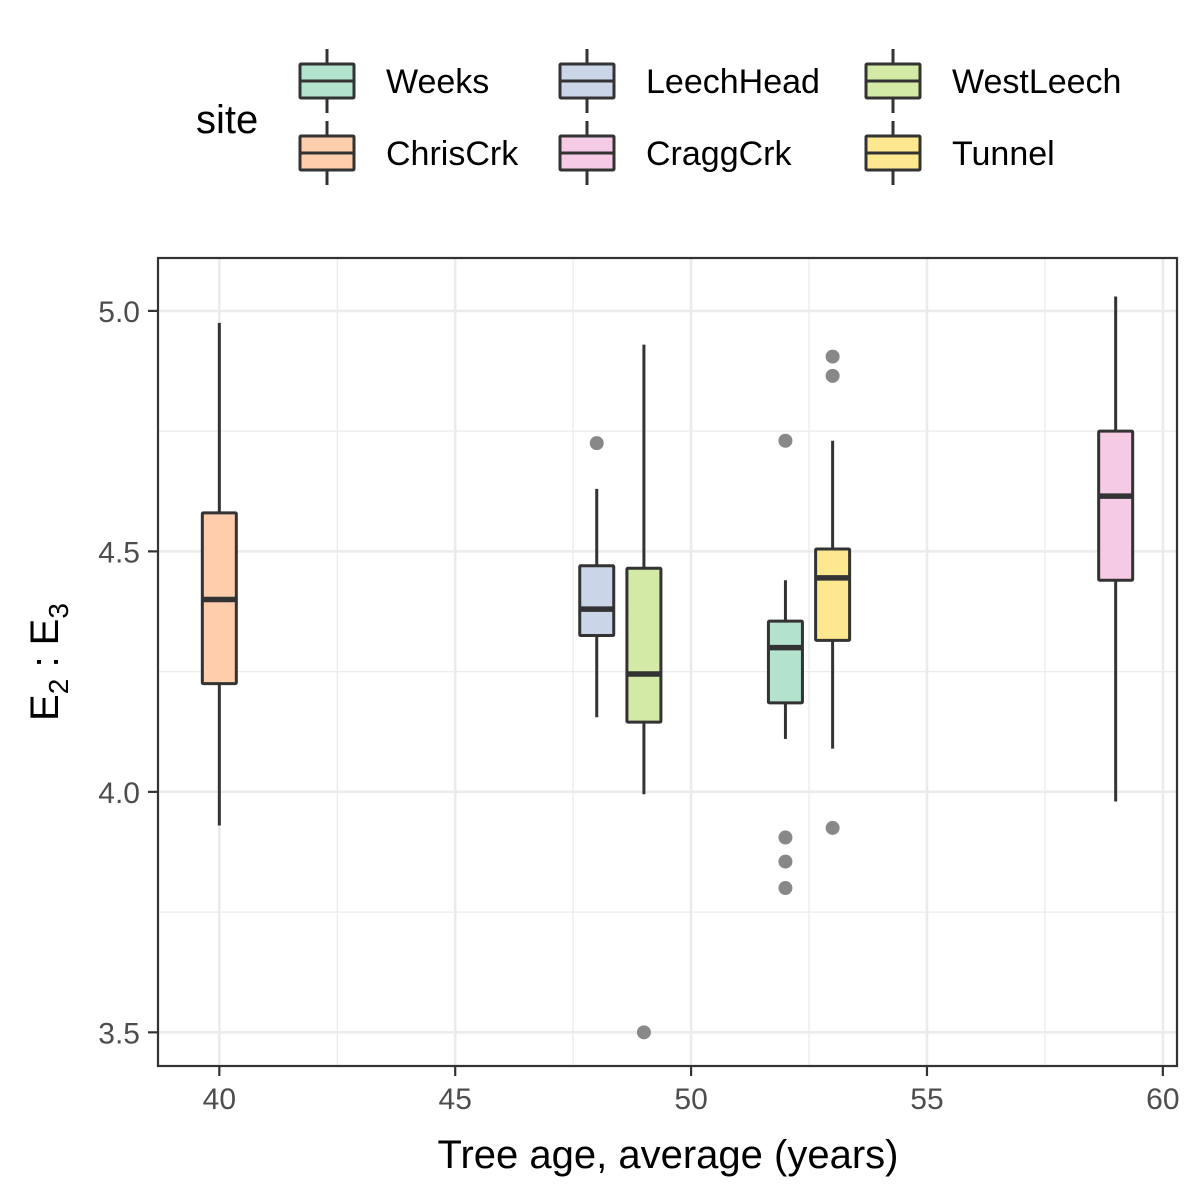 The width and height of the screenshot is (1200, 1200). I want to click on legend-item-leechhead: LeechHead, so click(689, 81).